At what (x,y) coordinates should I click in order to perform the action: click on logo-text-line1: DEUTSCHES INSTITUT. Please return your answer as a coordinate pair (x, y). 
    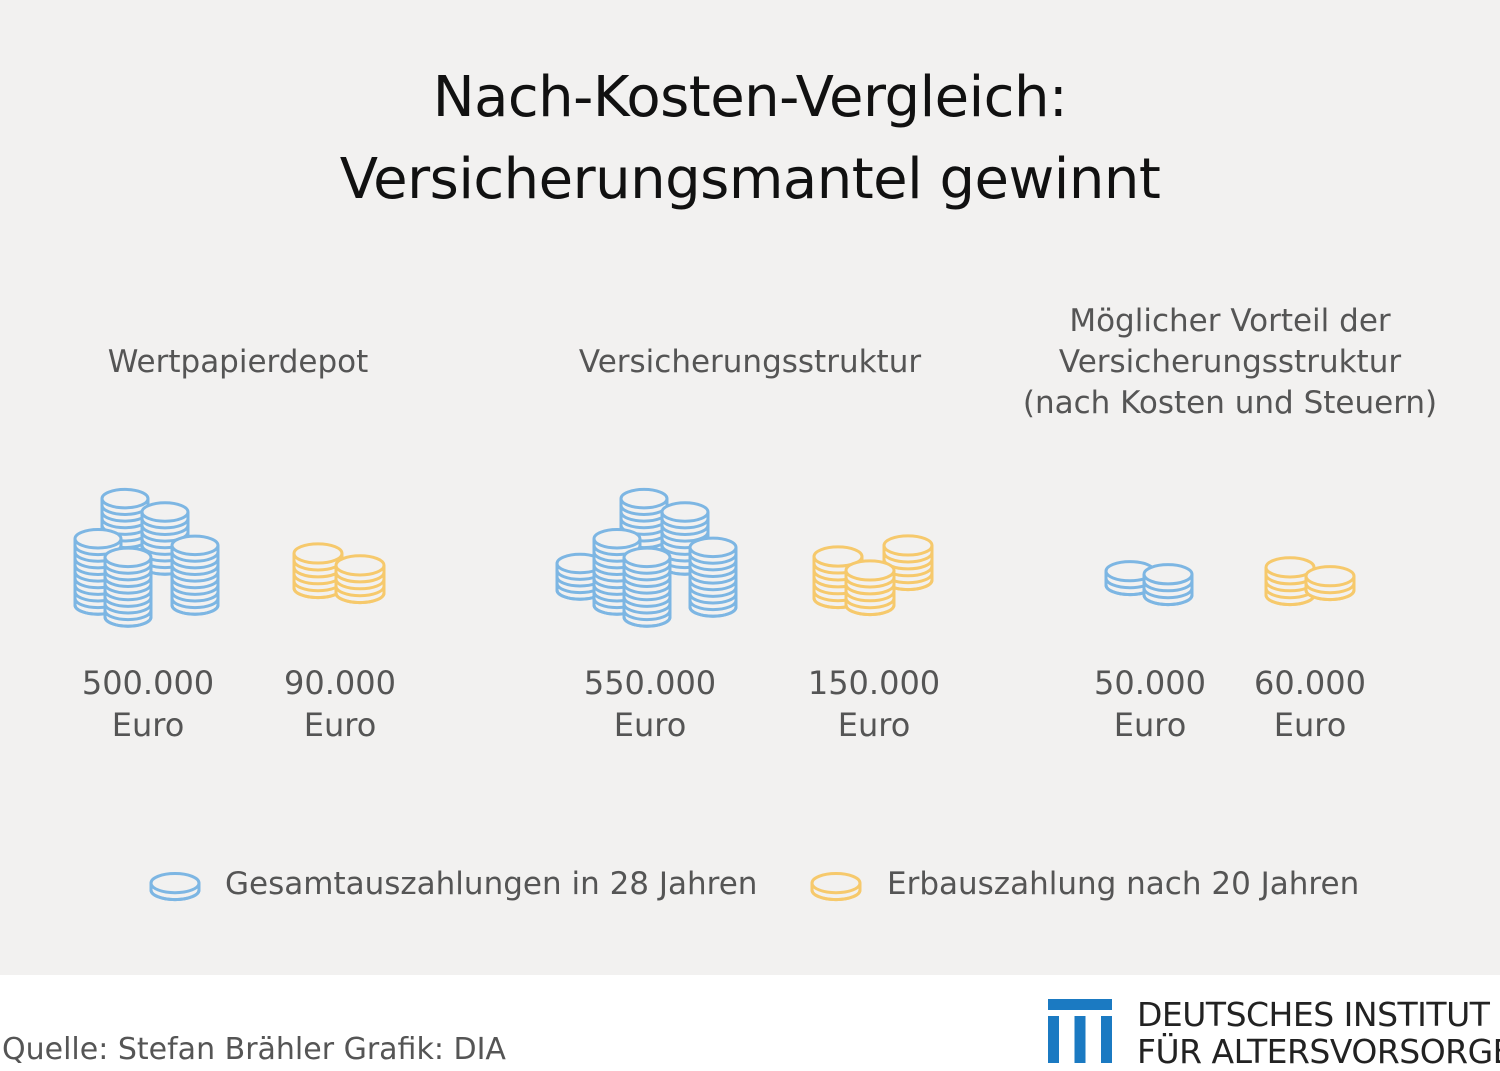
    Looking at the image, I should click on (1313, 1014).